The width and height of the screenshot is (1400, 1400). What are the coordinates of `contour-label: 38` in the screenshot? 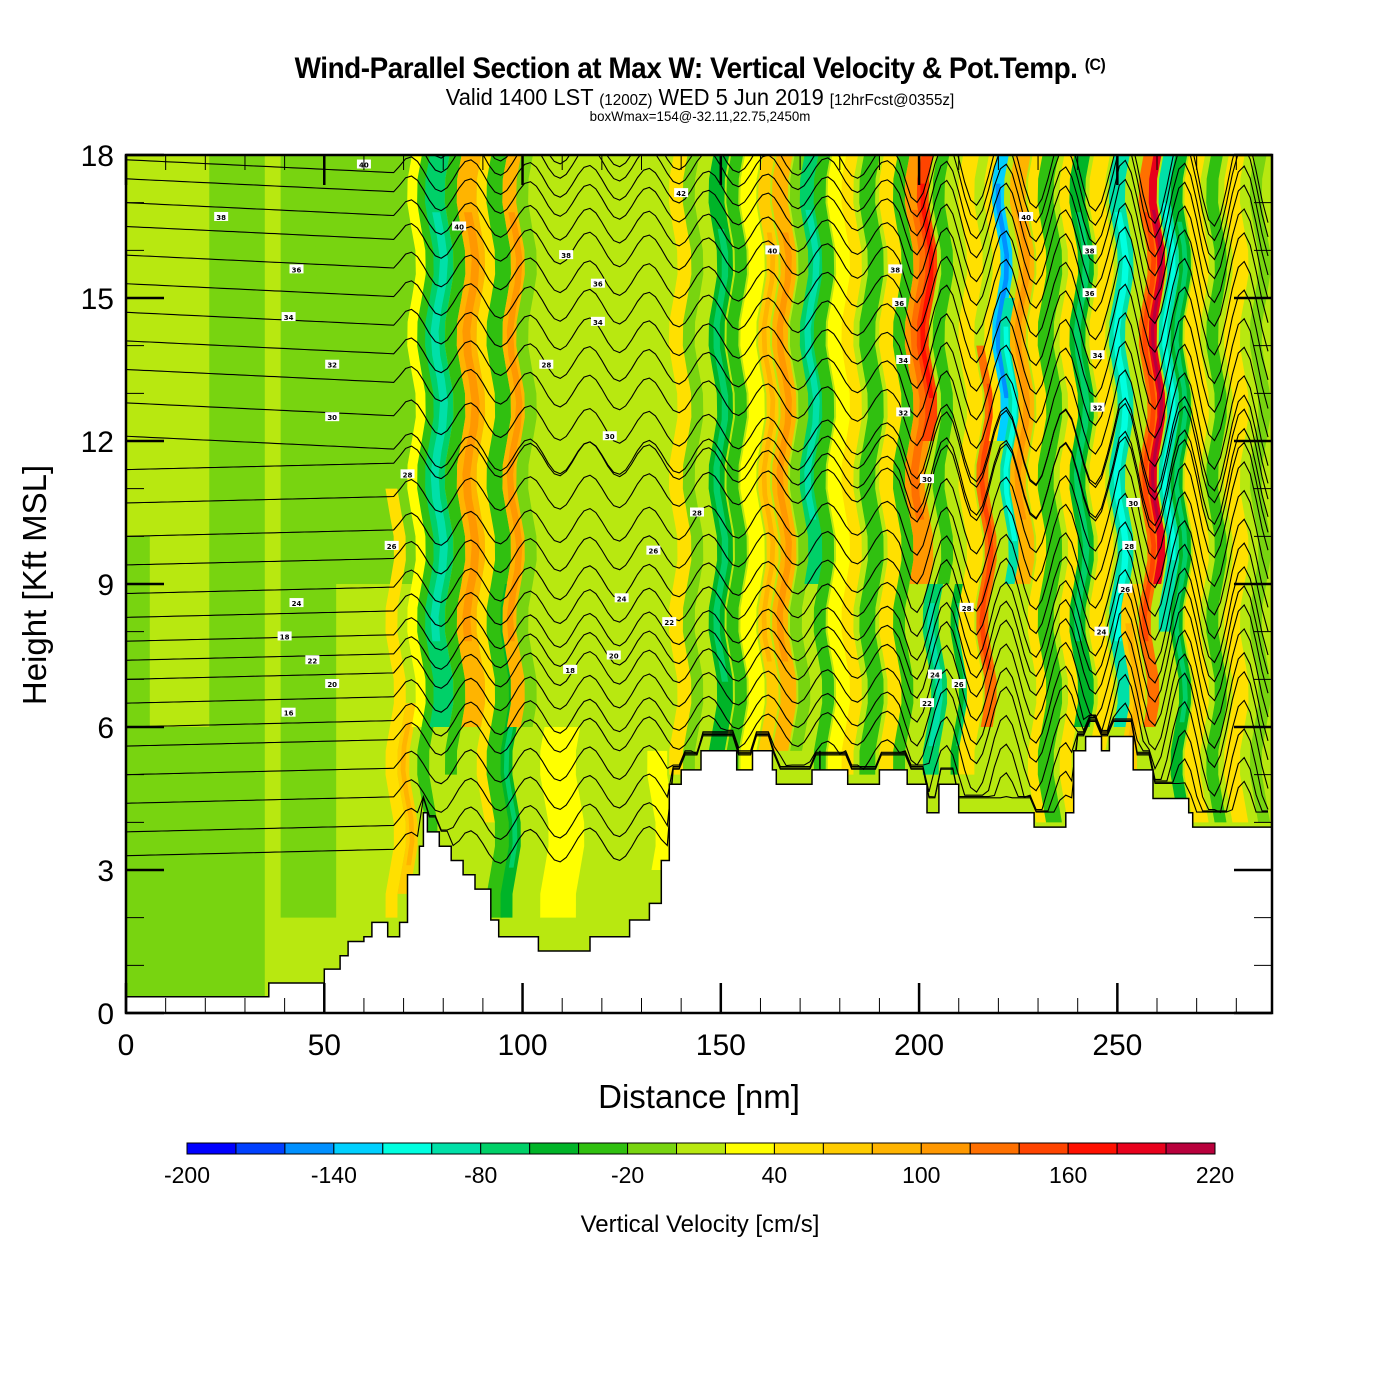 It's located at (895, 269).